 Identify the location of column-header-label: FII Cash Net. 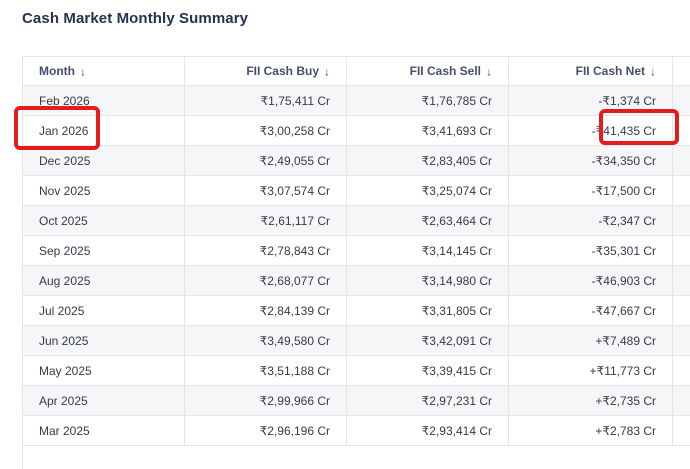
(610, 71).